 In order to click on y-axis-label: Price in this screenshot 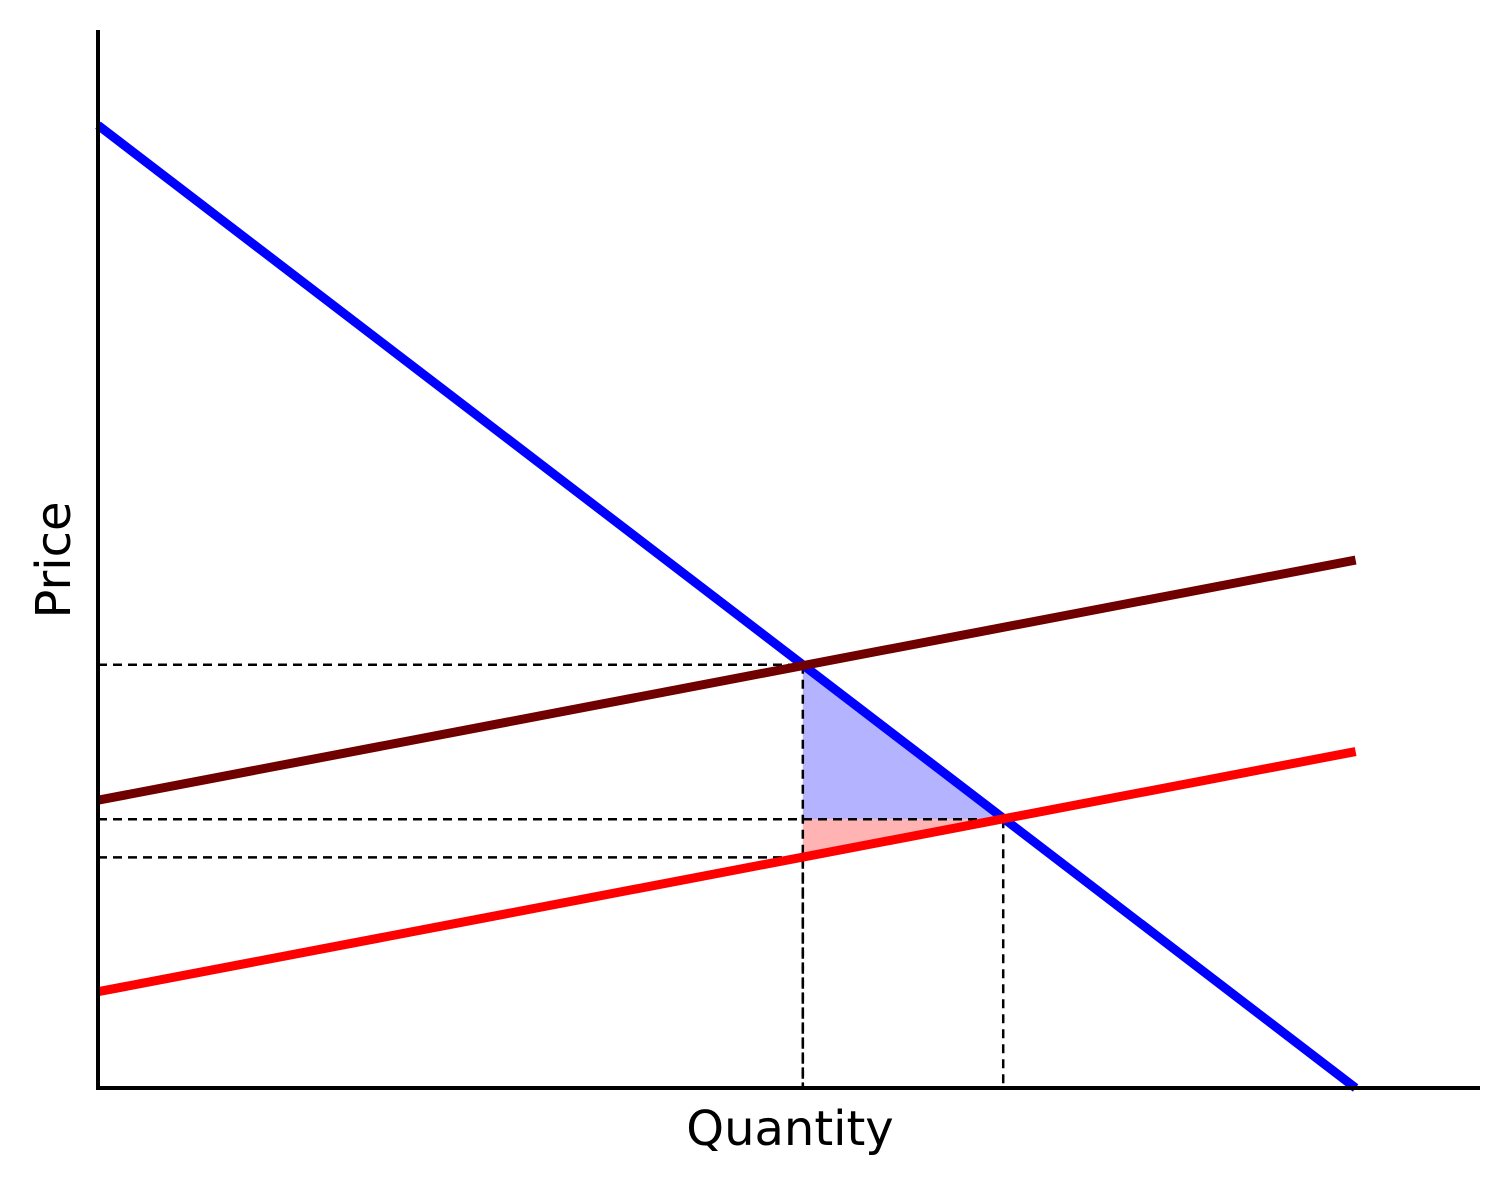, I will do `click(54, 559)`.